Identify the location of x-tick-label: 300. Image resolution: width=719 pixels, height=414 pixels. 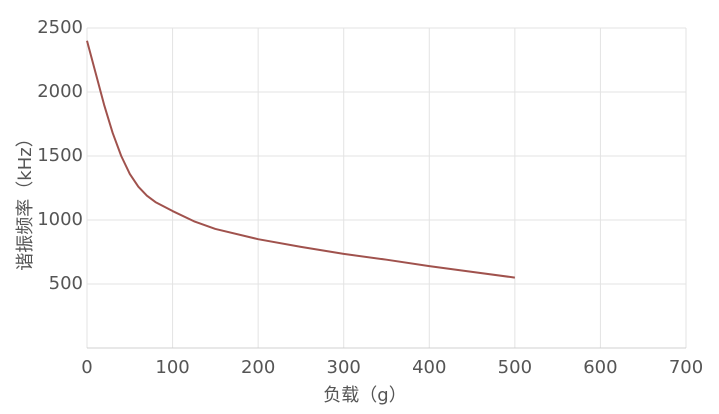
(344, 367).